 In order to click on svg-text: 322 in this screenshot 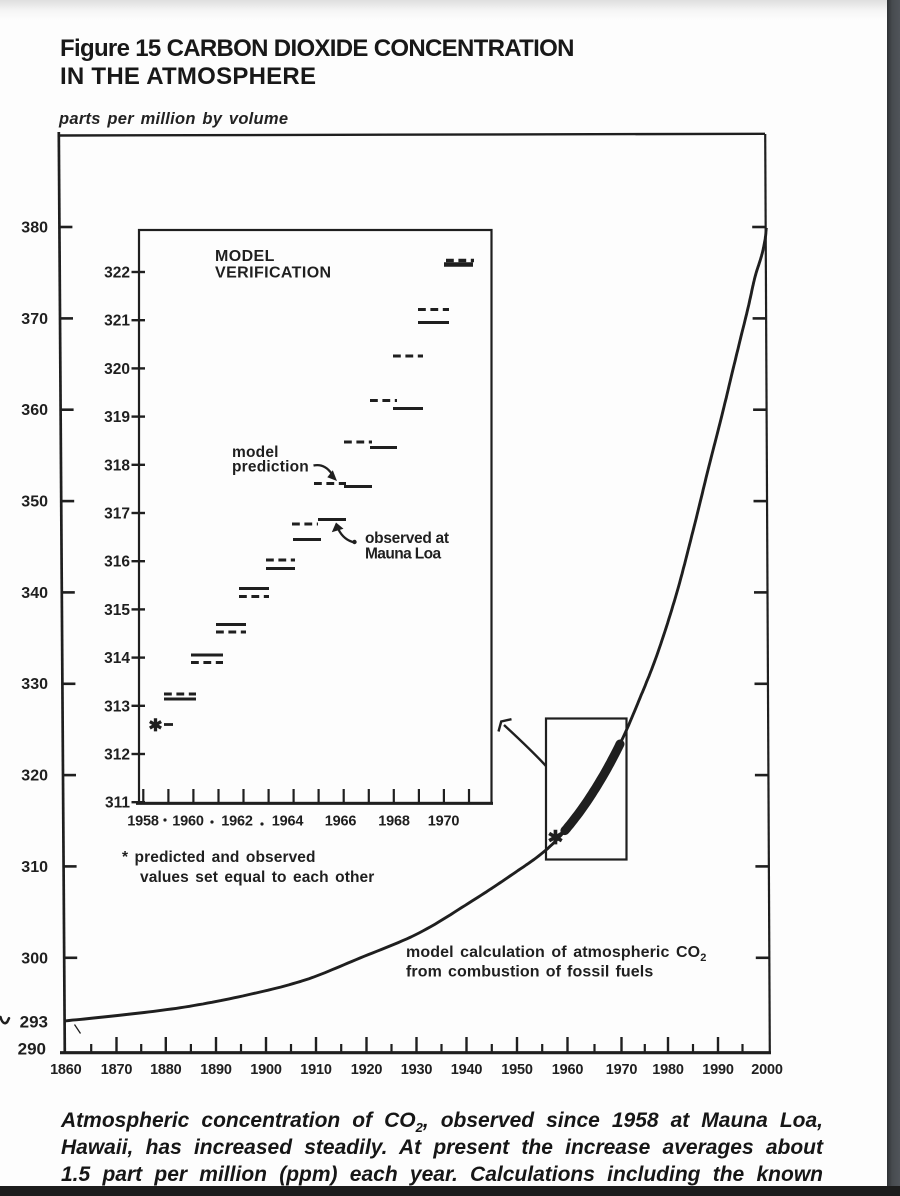, I will do `click(117, 273)`.